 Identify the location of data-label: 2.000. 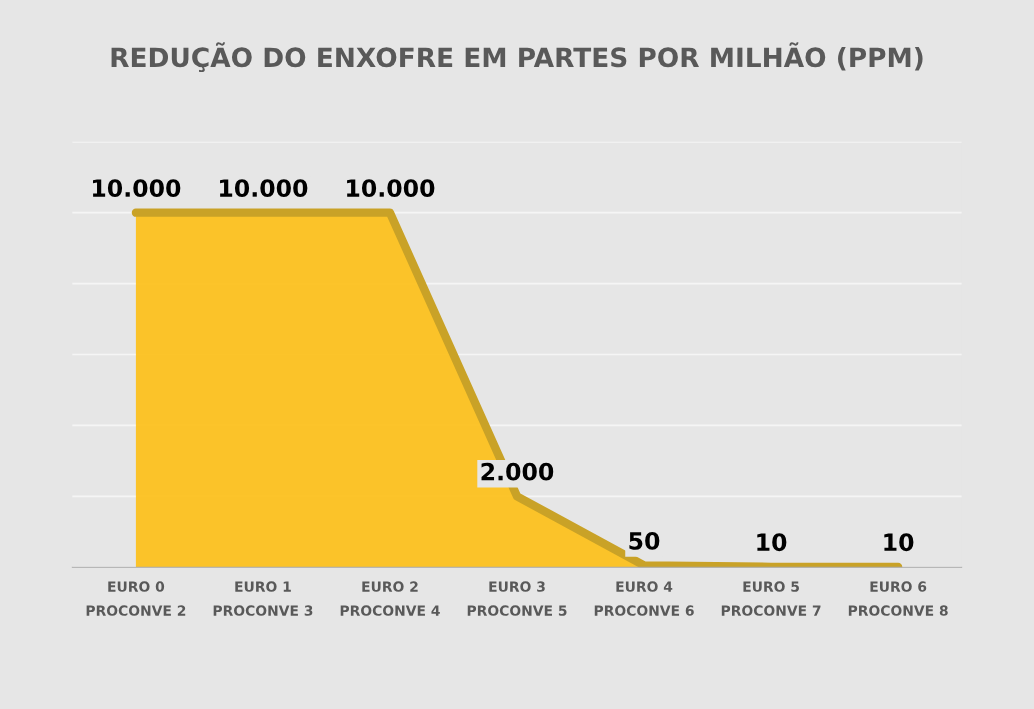
(517, 471).